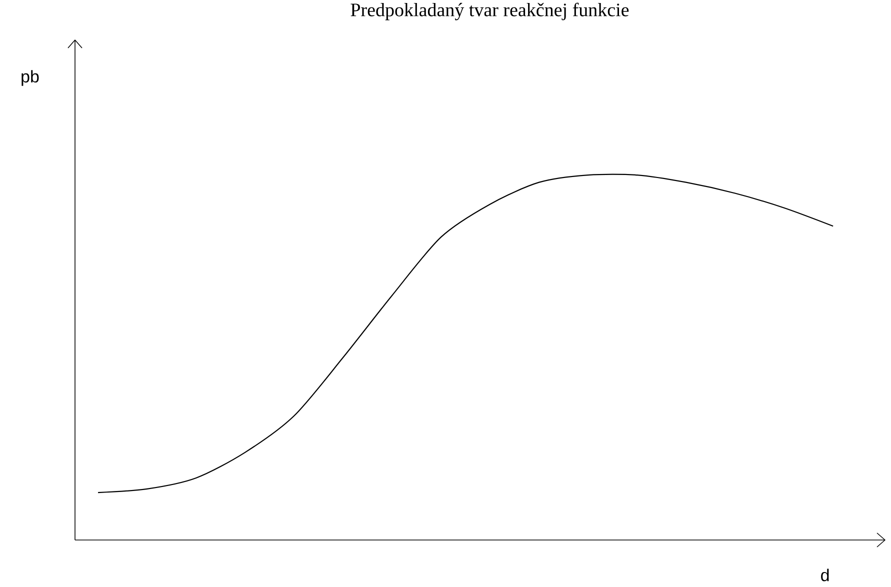 This screenshot has width=891, height=587. Describe the element at coordinates (825, 575) in the screenshot. I see `x-axis-title: d` at that location.